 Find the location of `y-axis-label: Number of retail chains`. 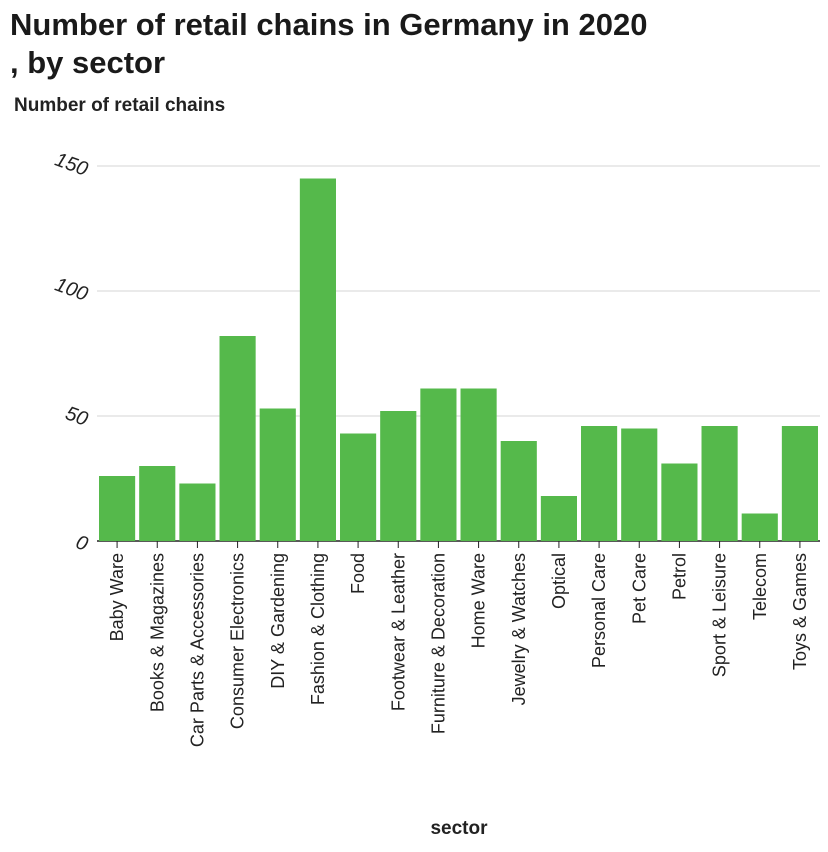

y-axis-label: Number of retail chains is located at coordinates (120, 105).